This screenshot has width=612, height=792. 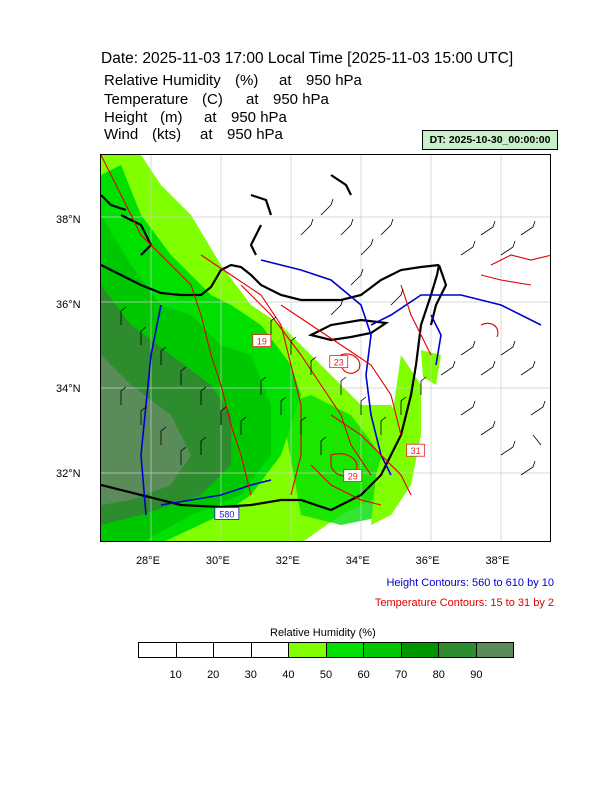 I want to click on colorbar-label: 80, so click(x=438, y=675).